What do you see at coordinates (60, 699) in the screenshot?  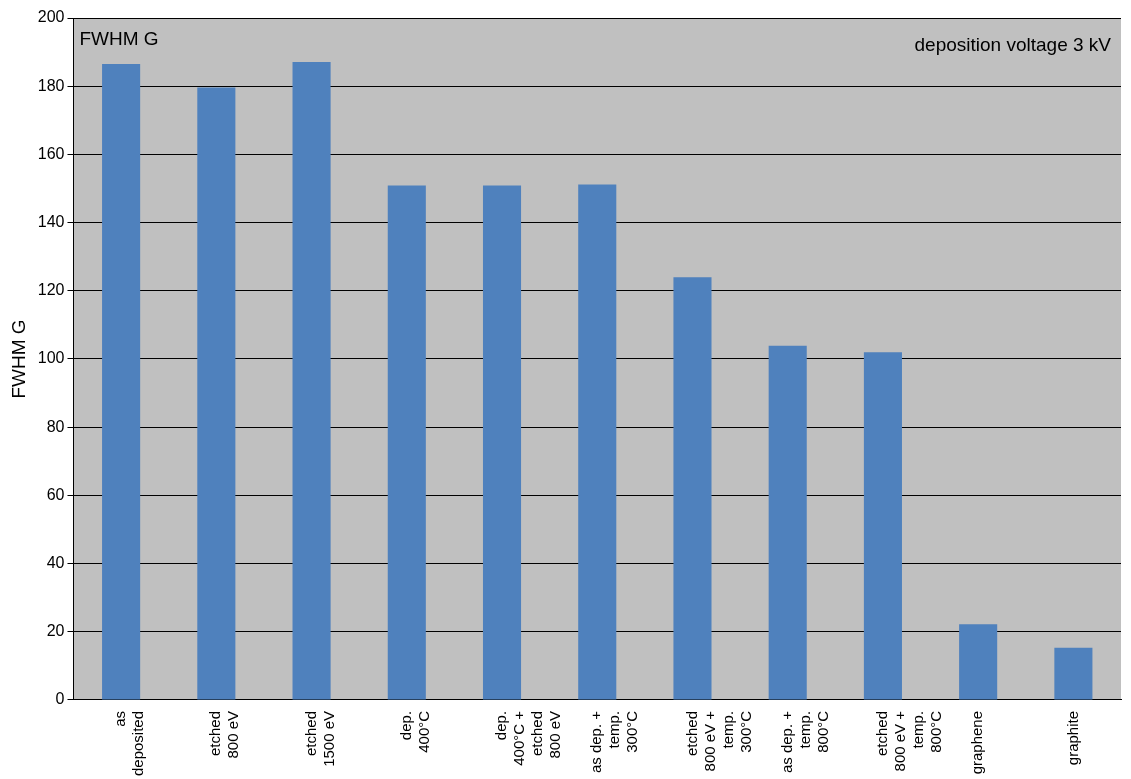 I see `y-tick-label: 0` at bounding box center [60, 699].